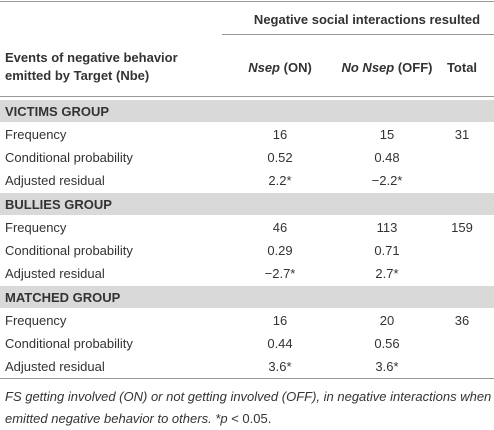 This screenshot has width=494, height=430. What do you see at coordinates (387, 157) in the screenshot?
I see `cell: 0.48` at bounding box center [387, 157].